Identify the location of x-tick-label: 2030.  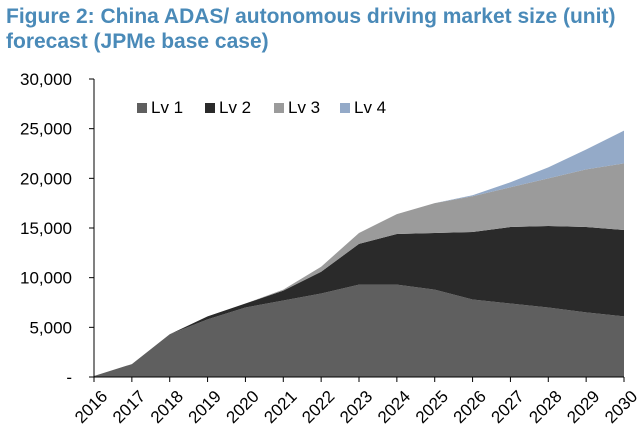
(620, 407).